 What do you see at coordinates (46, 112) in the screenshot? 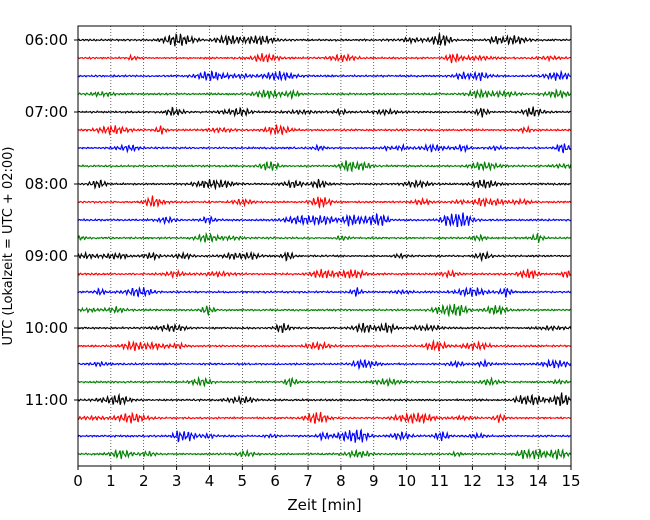
I see `y-tick-label-07:00: 07:00` at bounding box center [46, 112].